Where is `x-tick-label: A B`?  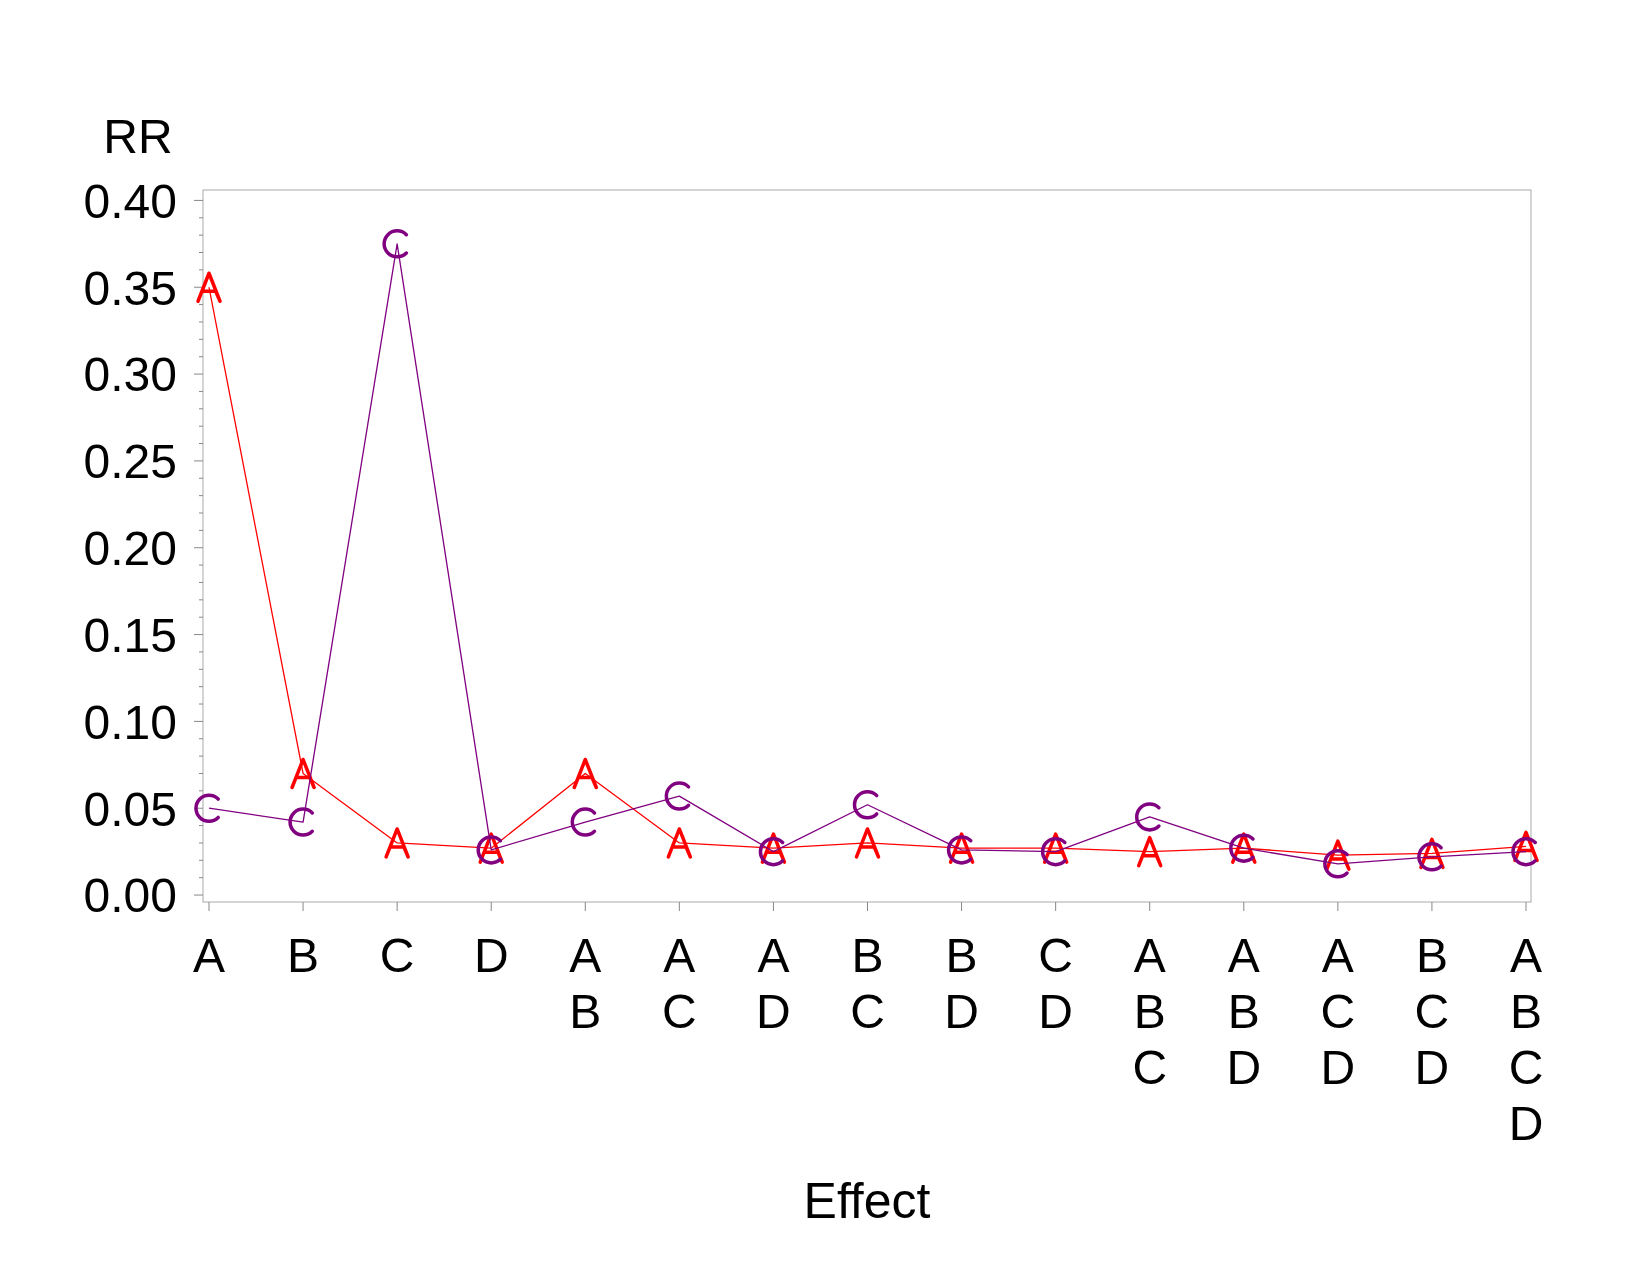 x-tick-label: A B is located at coordinates (585, 983).